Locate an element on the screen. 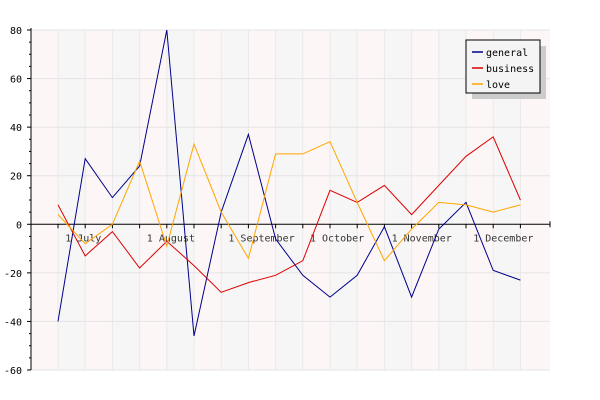  y-tick-label: -60 is located at coordinates (13, 371).